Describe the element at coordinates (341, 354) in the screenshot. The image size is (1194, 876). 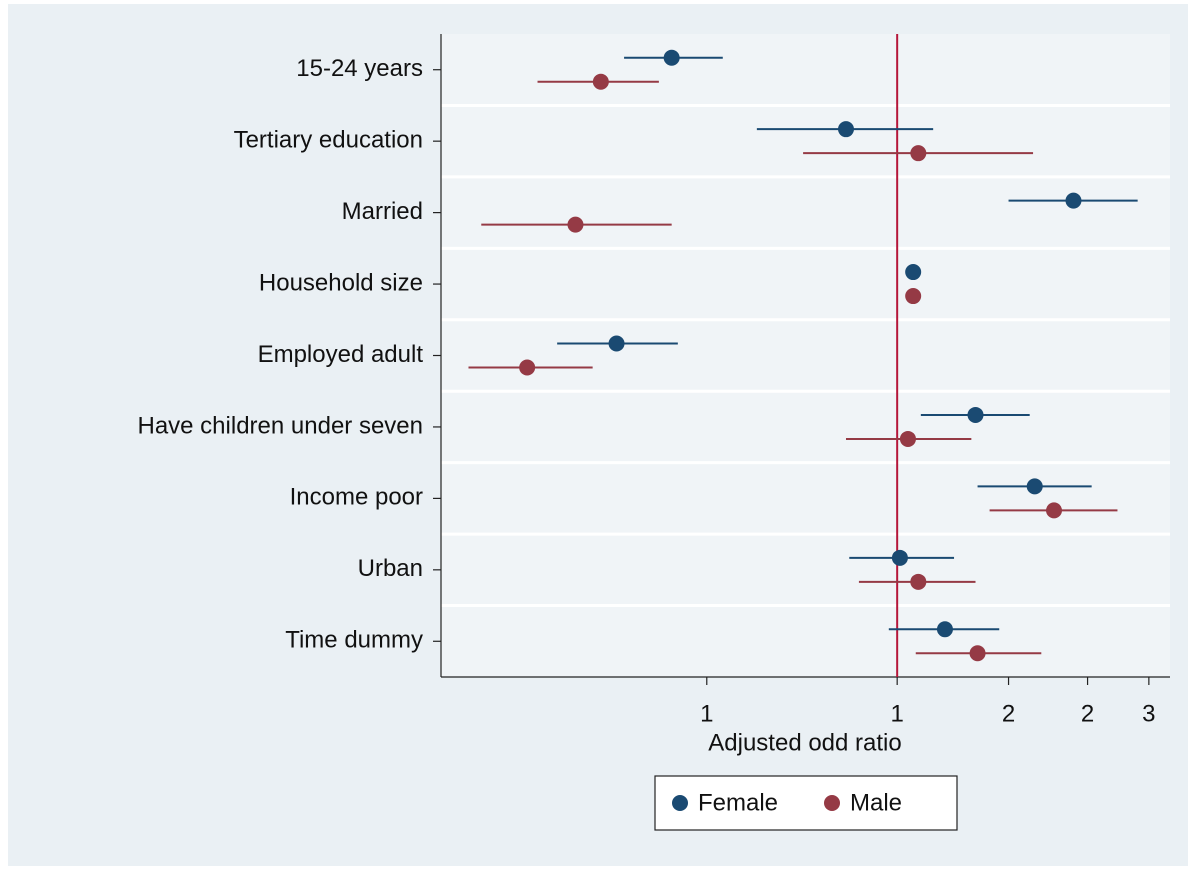
I see `y-tick-label: Employed adult` at that location.